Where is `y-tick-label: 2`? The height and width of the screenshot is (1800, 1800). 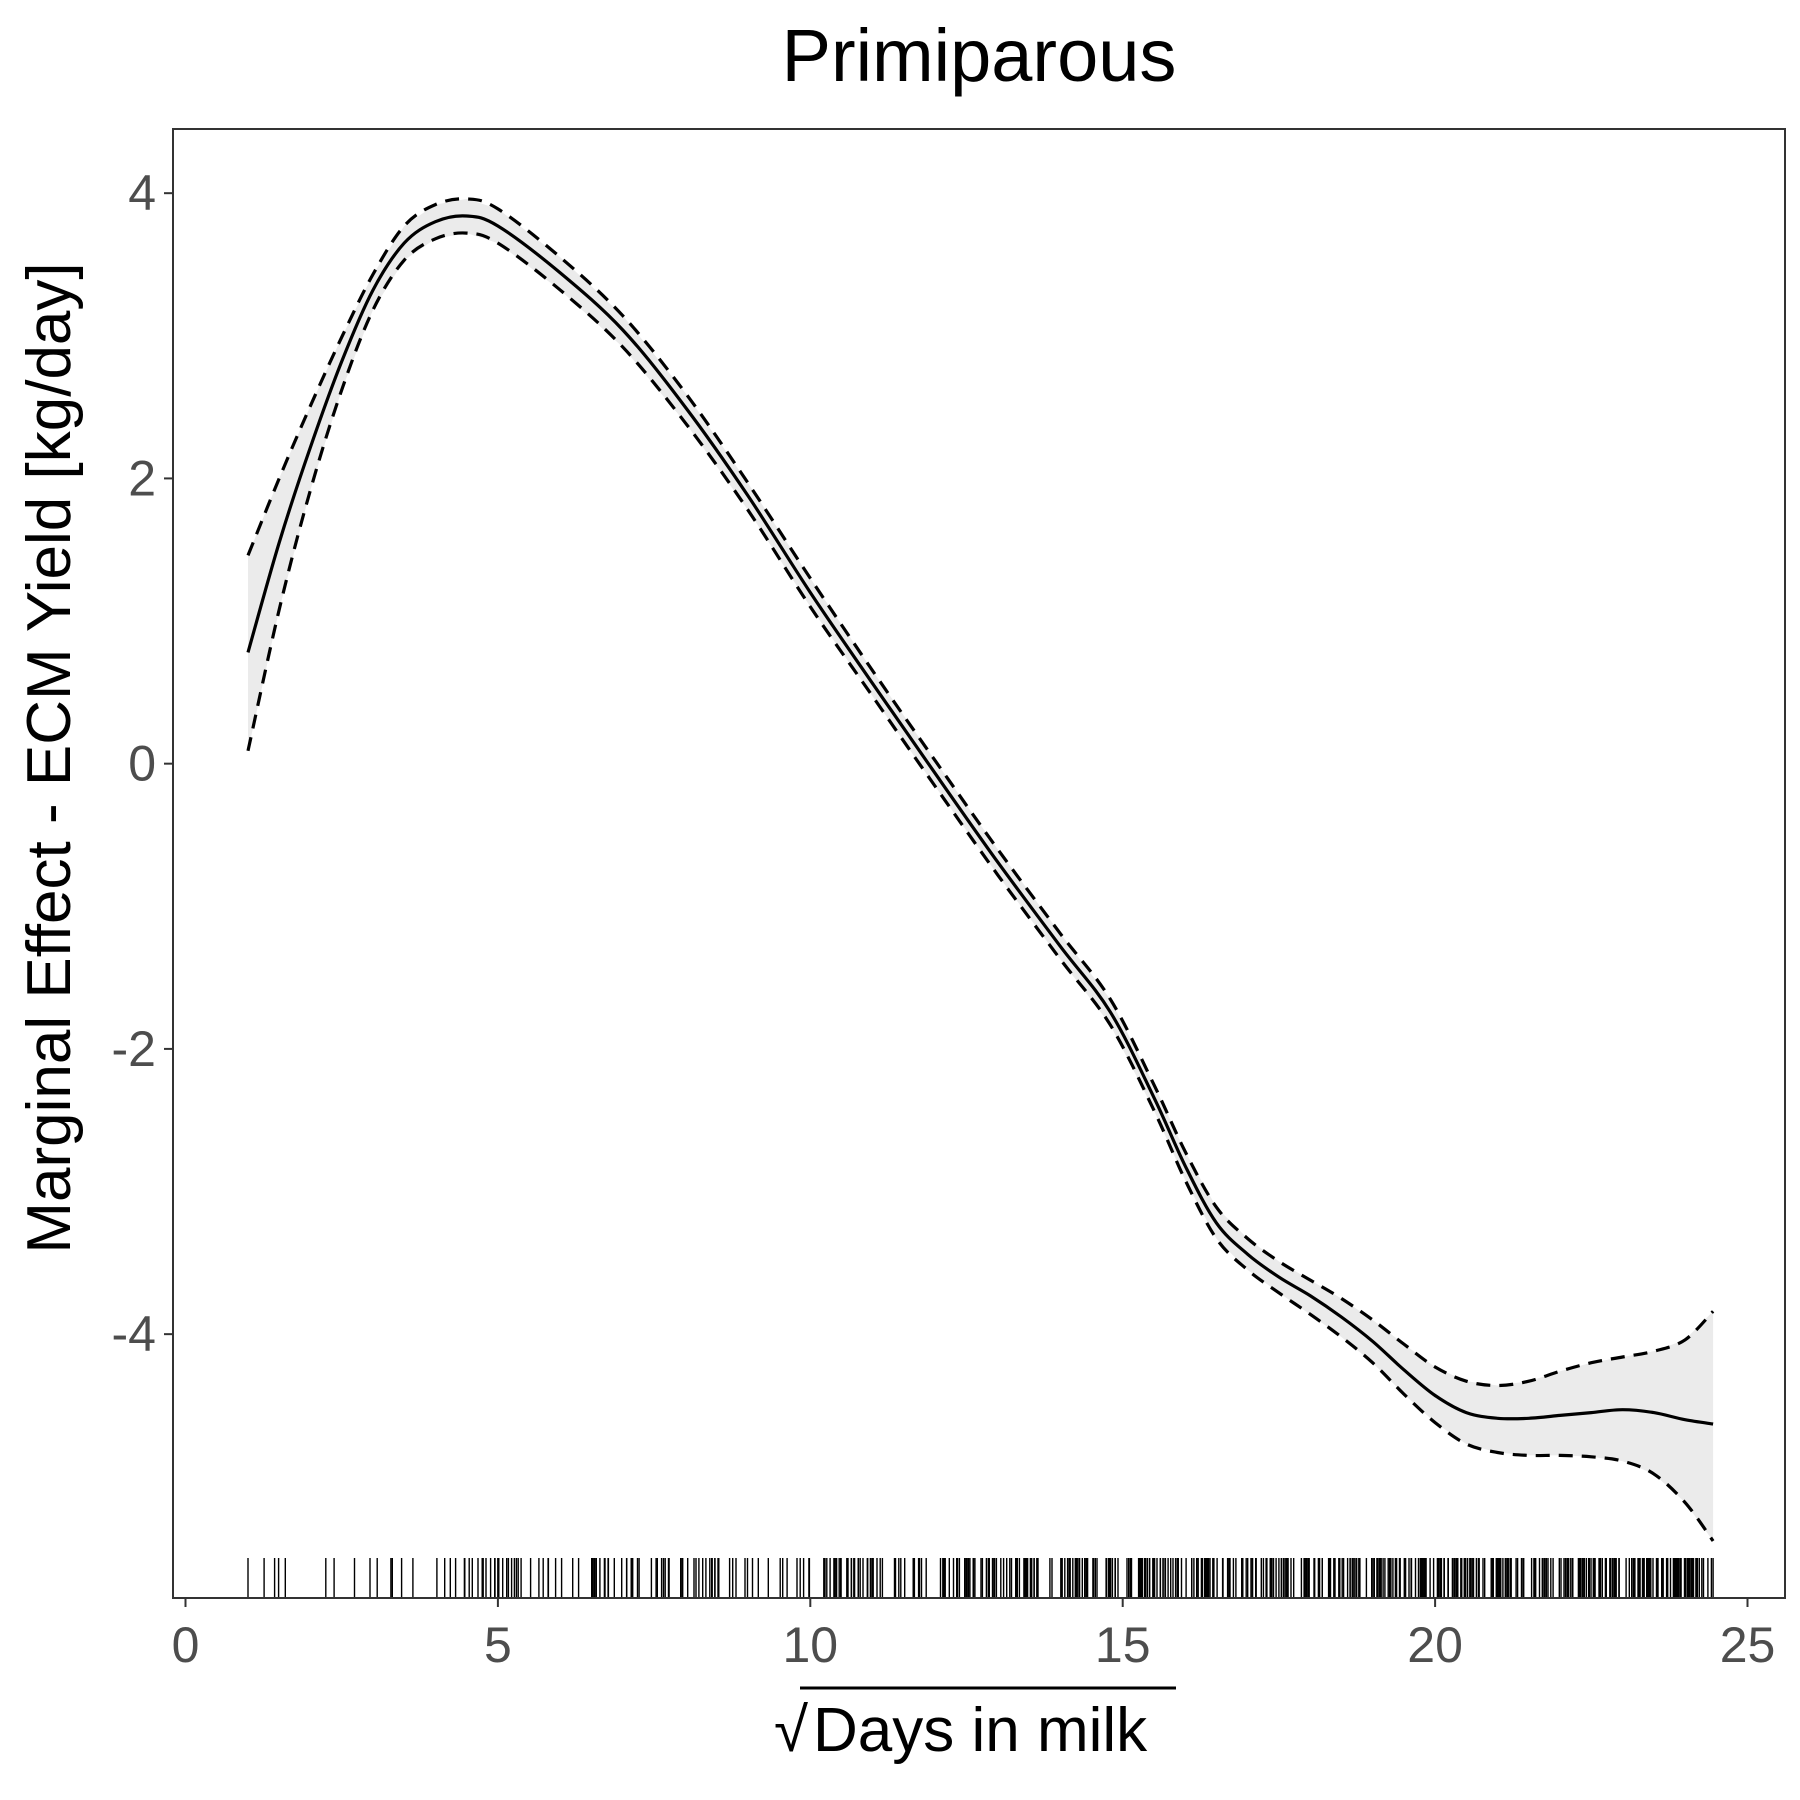
y-tick-label: 2 is located at coordinates (142, 478).